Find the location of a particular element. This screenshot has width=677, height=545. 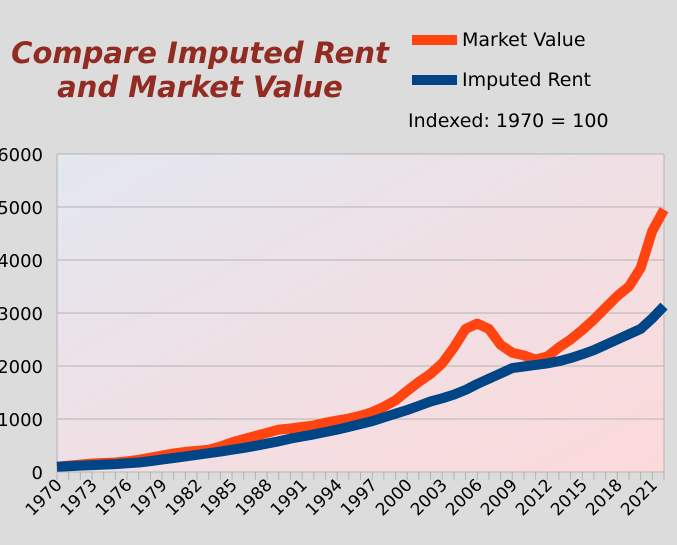

legend-label: Imputed Rent is located at coordinates (526, 80).